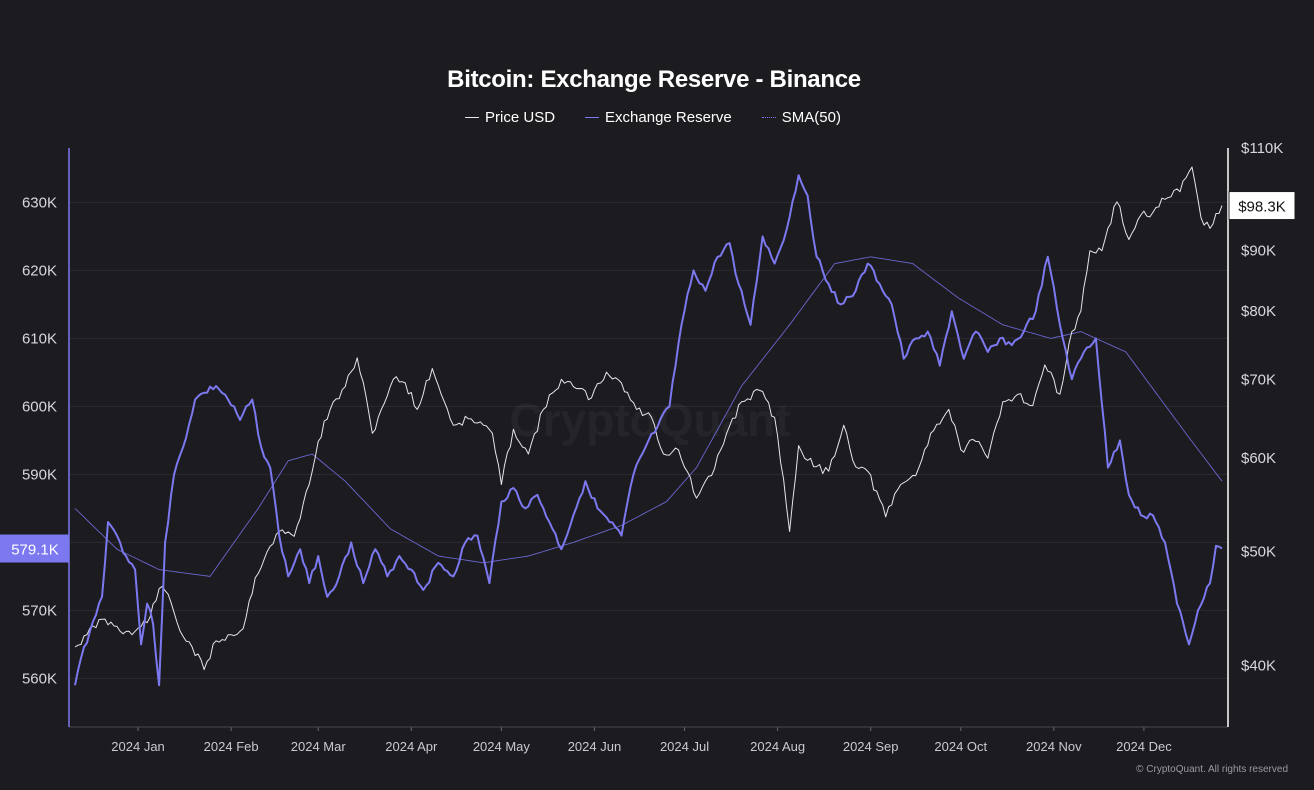 This screenshot has height=790, width=1314. What do you see at coordinates (811, 117) in the screenshot?
I see `legend-label-sma: SMA(50)` at bounding box center [811, 117].